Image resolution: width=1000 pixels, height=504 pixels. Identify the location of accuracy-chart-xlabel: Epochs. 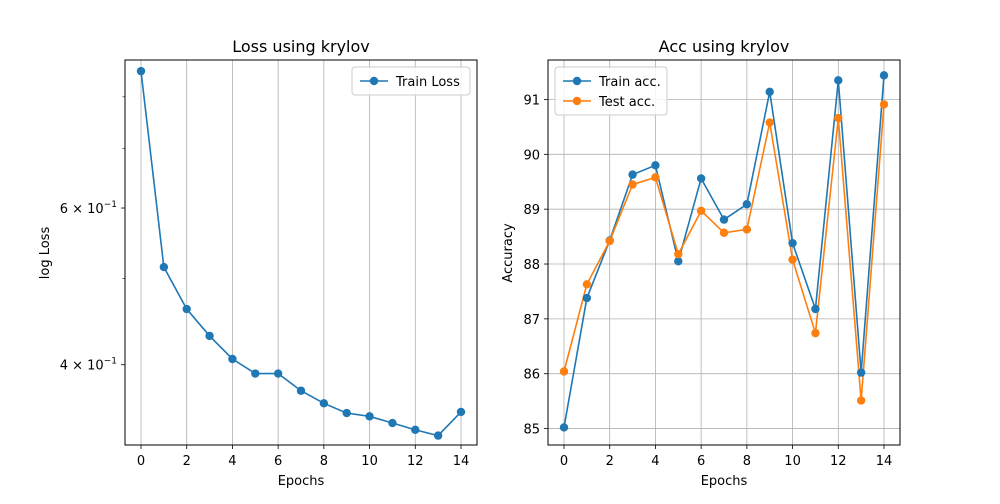
(724, 481).